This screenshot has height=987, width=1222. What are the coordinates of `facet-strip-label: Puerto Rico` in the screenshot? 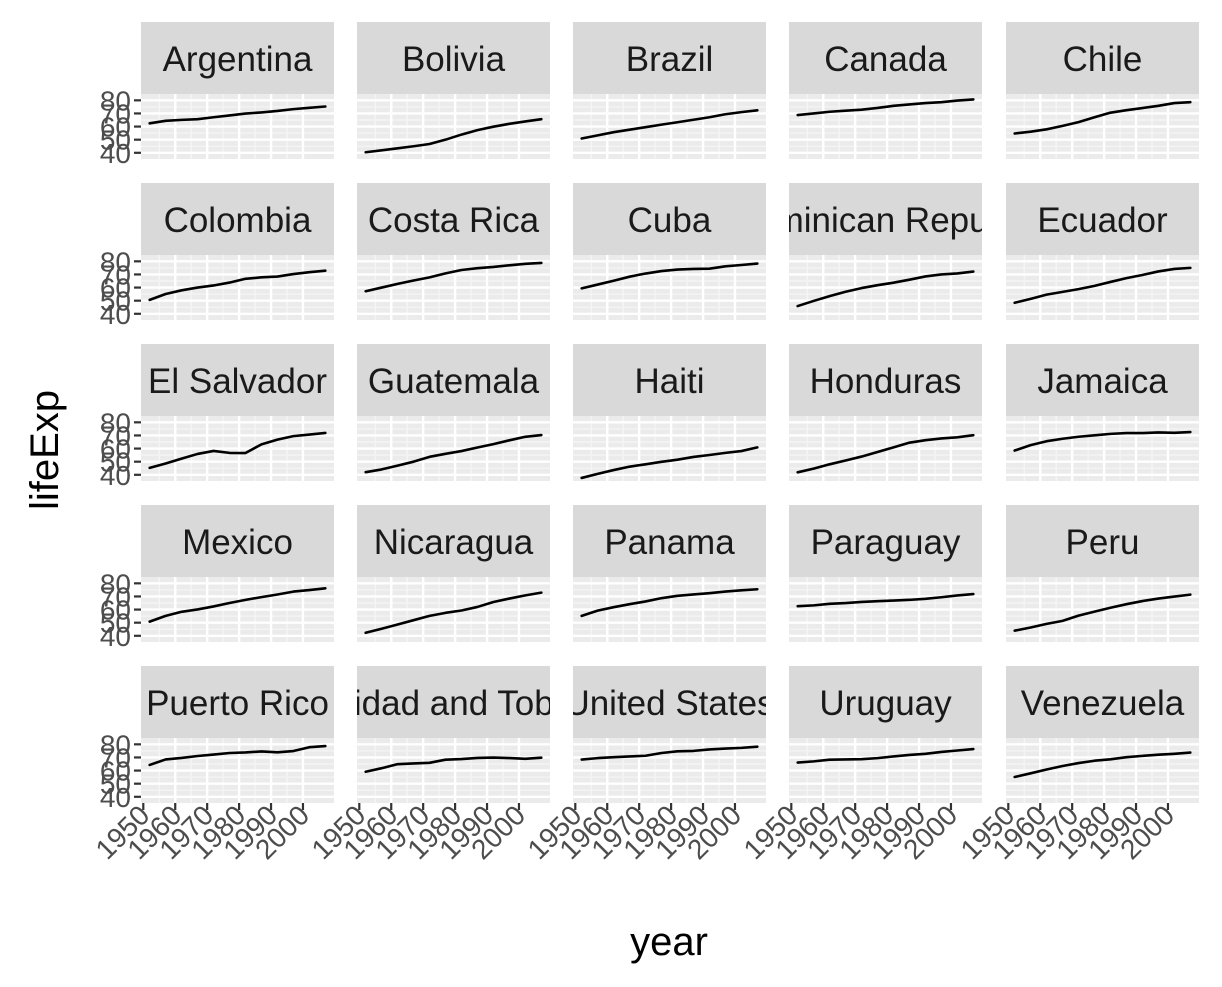 It's located at (237, 703).